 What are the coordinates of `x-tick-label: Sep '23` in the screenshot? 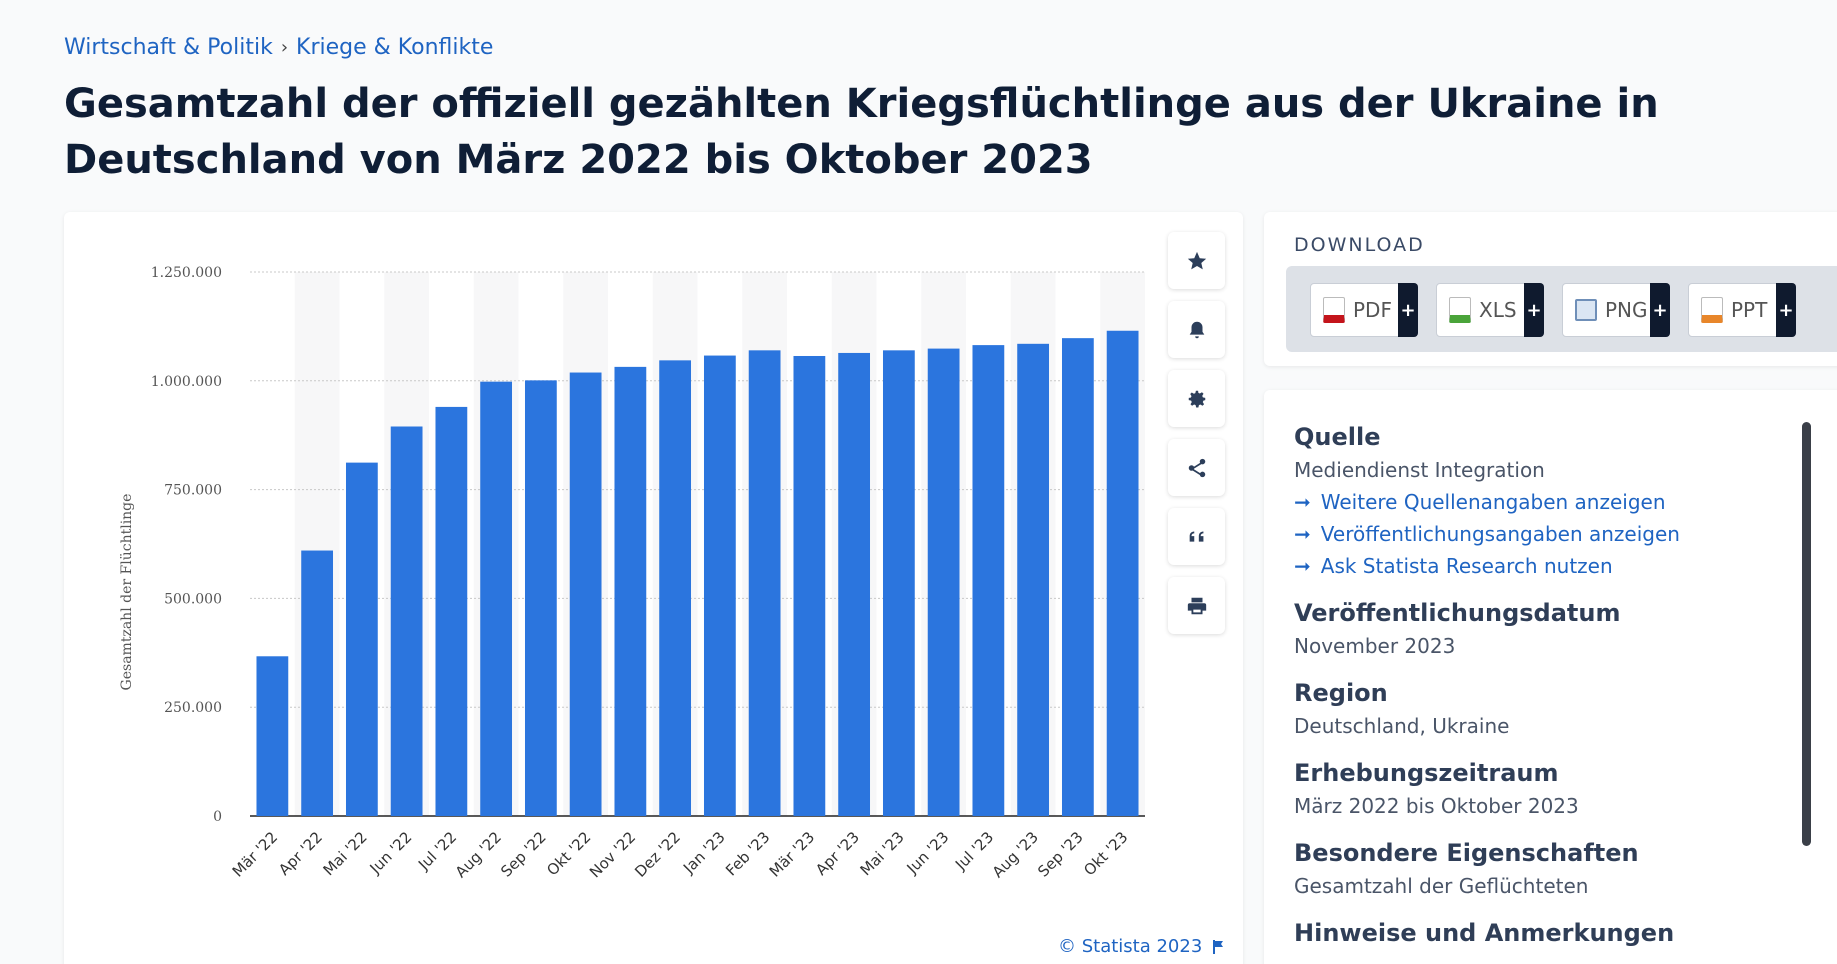 It's located at (1060, 854).